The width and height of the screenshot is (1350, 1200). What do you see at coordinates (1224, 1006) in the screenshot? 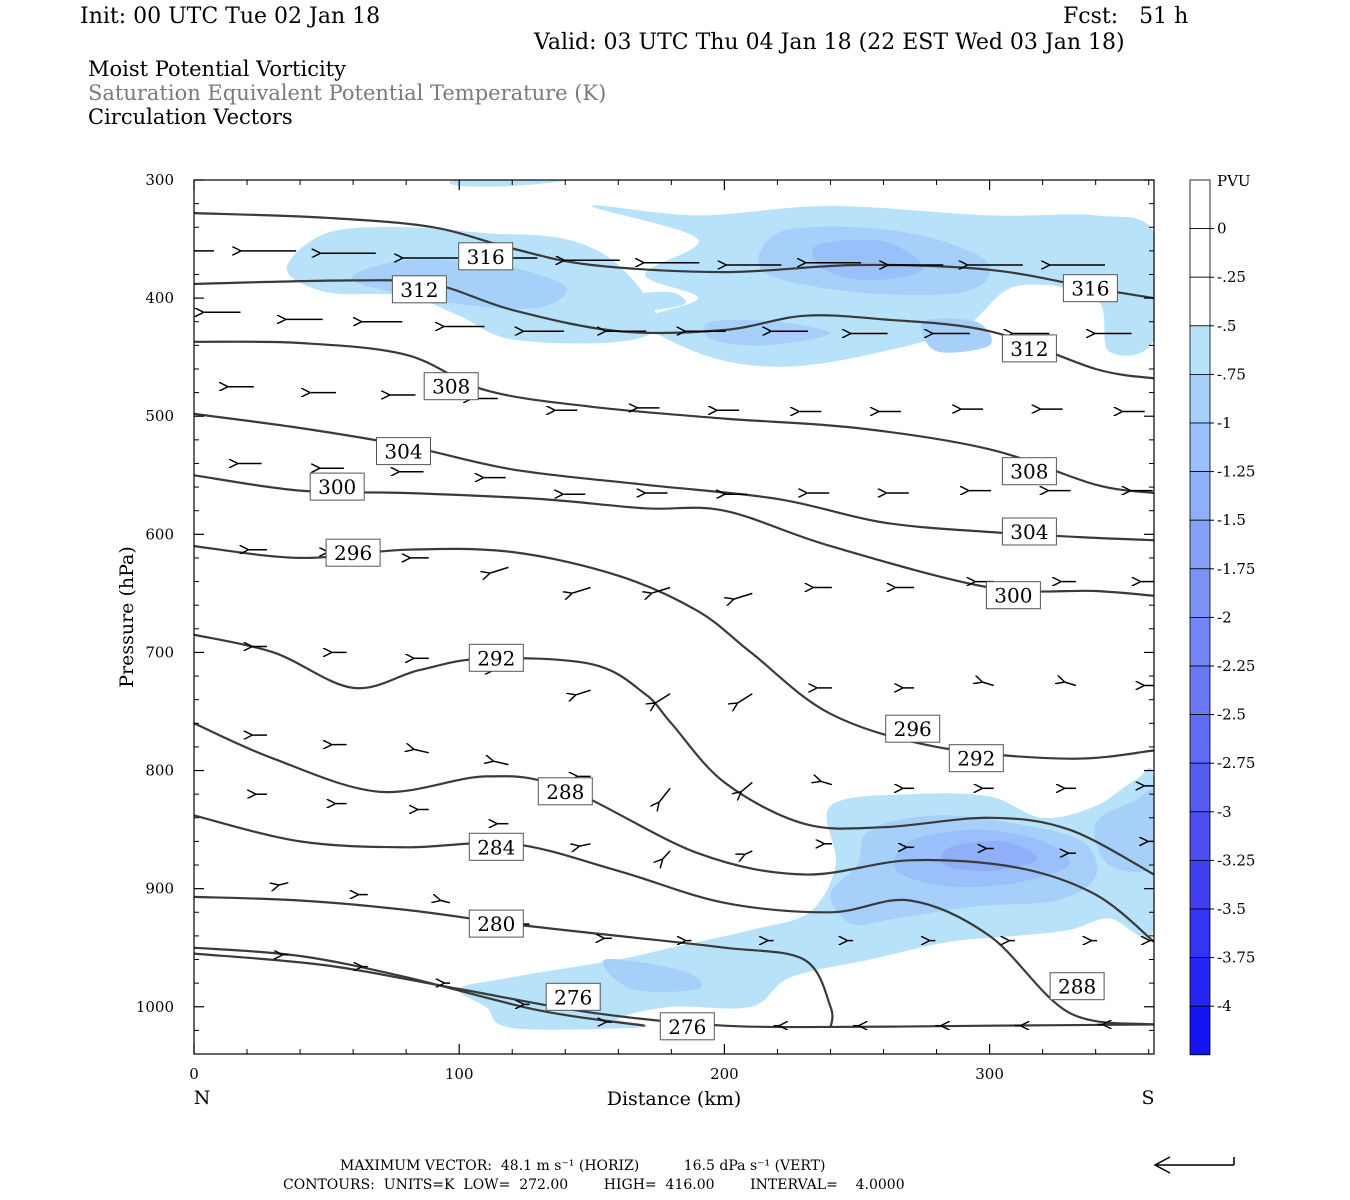
I see `colorbar-label-16: -4` at bounding box center [1224, 1006].